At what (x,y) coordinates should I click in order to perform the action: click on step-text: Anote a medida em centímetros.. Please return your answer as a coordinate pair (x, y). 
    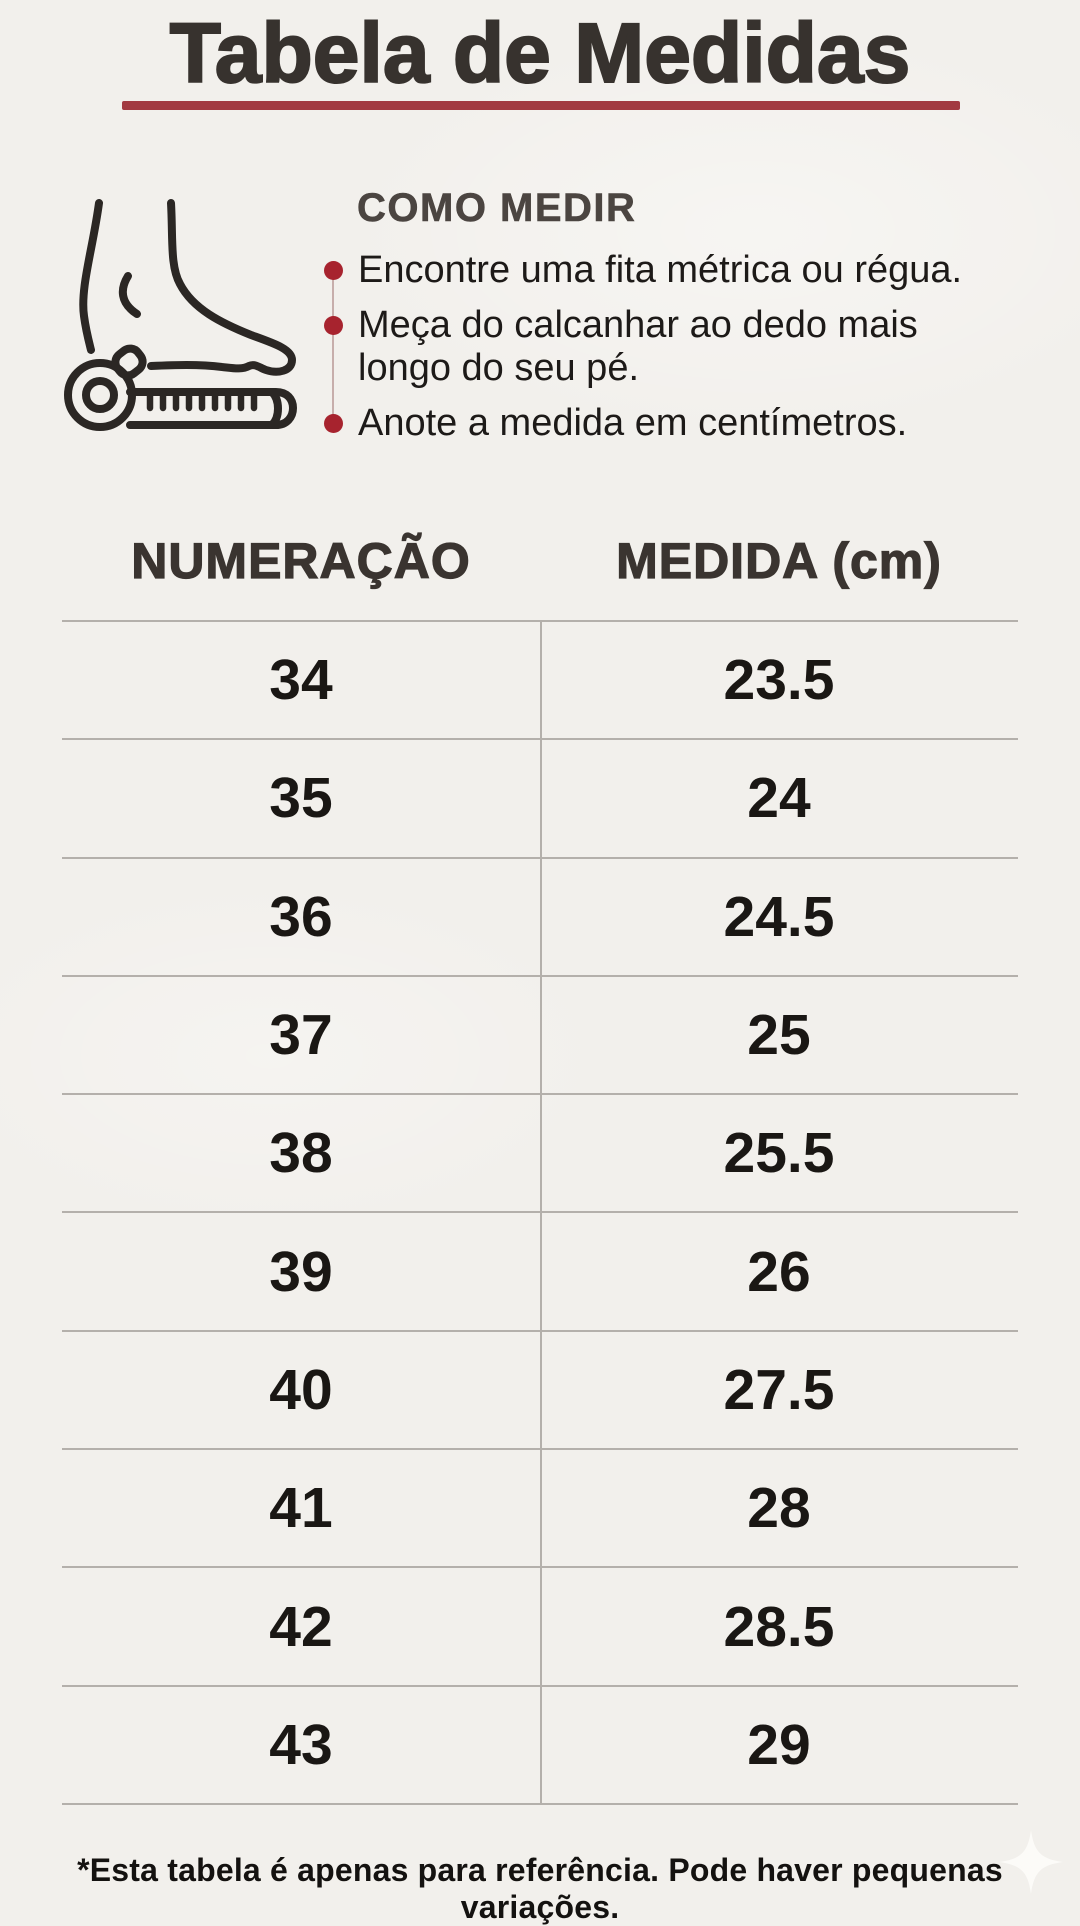
    Looking at the image, I should click on (633, 423).